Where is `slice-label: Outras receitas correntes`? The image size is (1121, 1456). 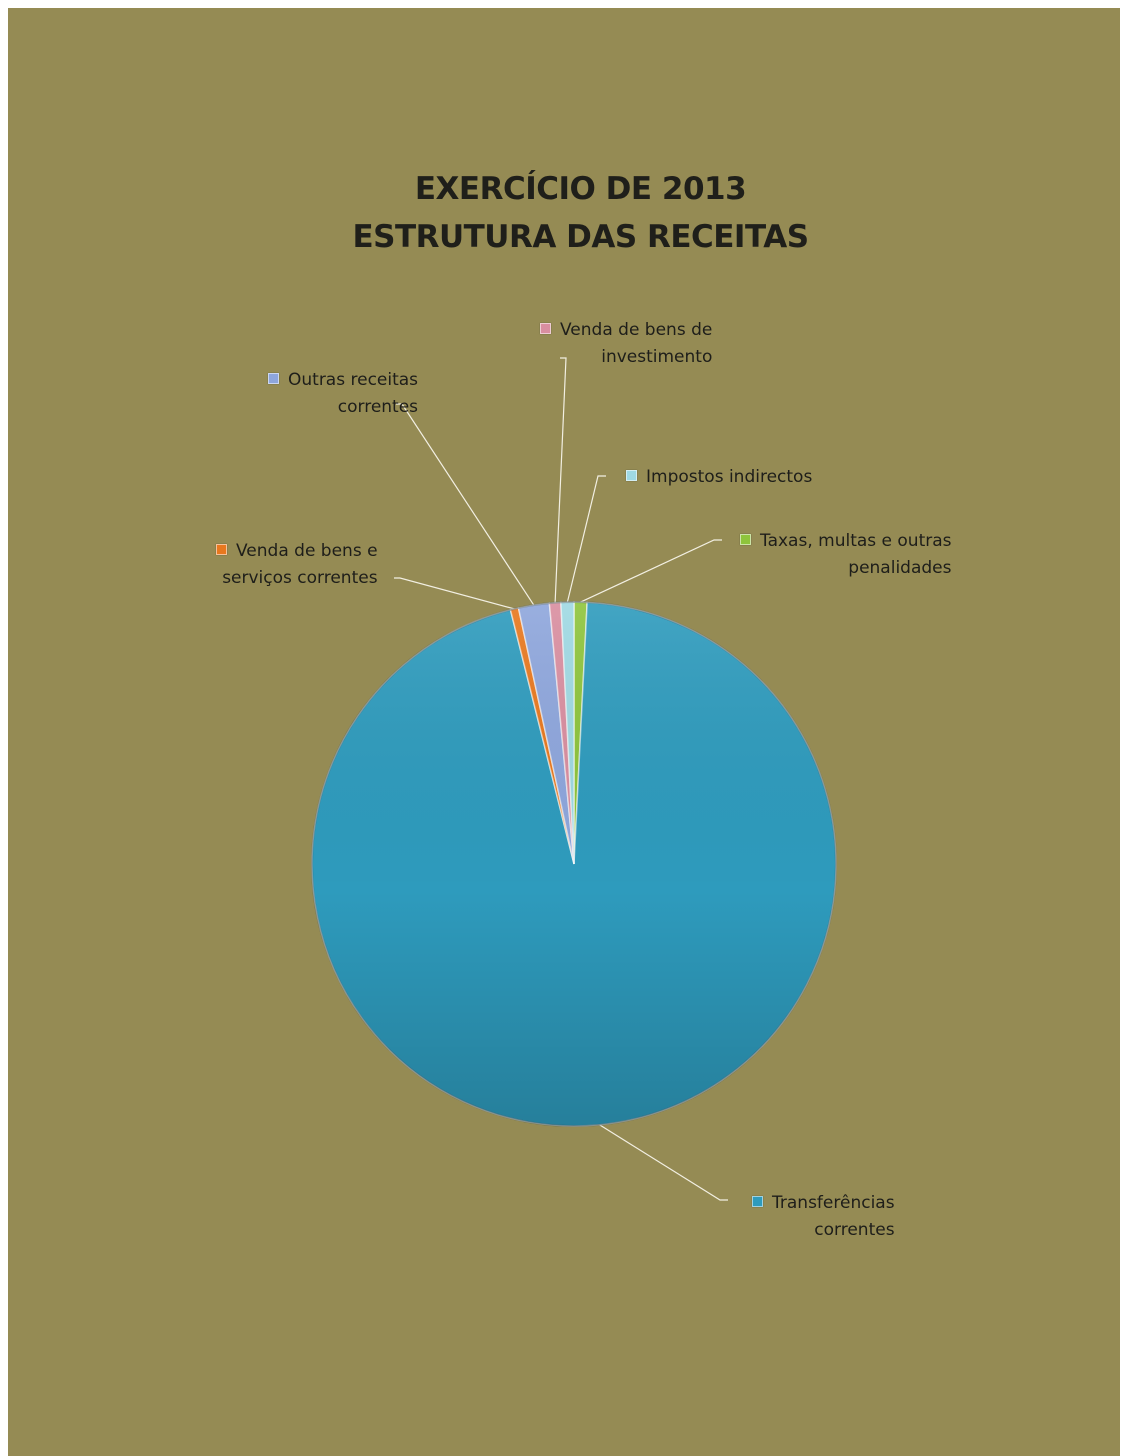 slice-label: Outras receitas correntes is located at coordinates (343, 394).